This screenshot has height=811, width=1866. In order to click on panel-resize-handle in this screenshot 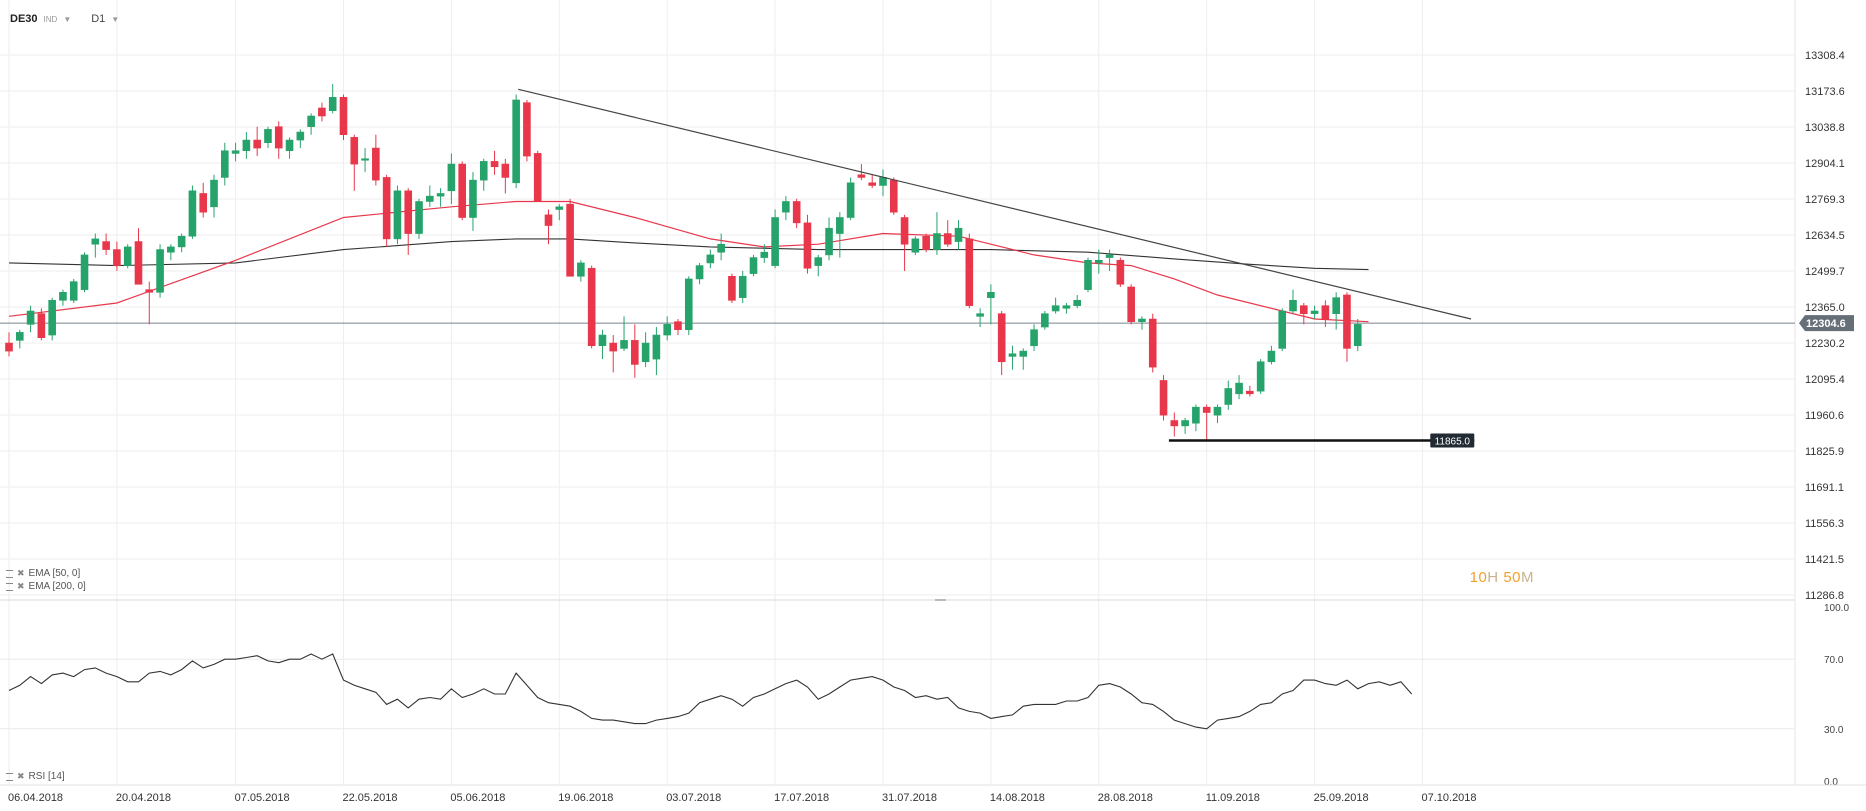, I will do `click(940, 600)`.